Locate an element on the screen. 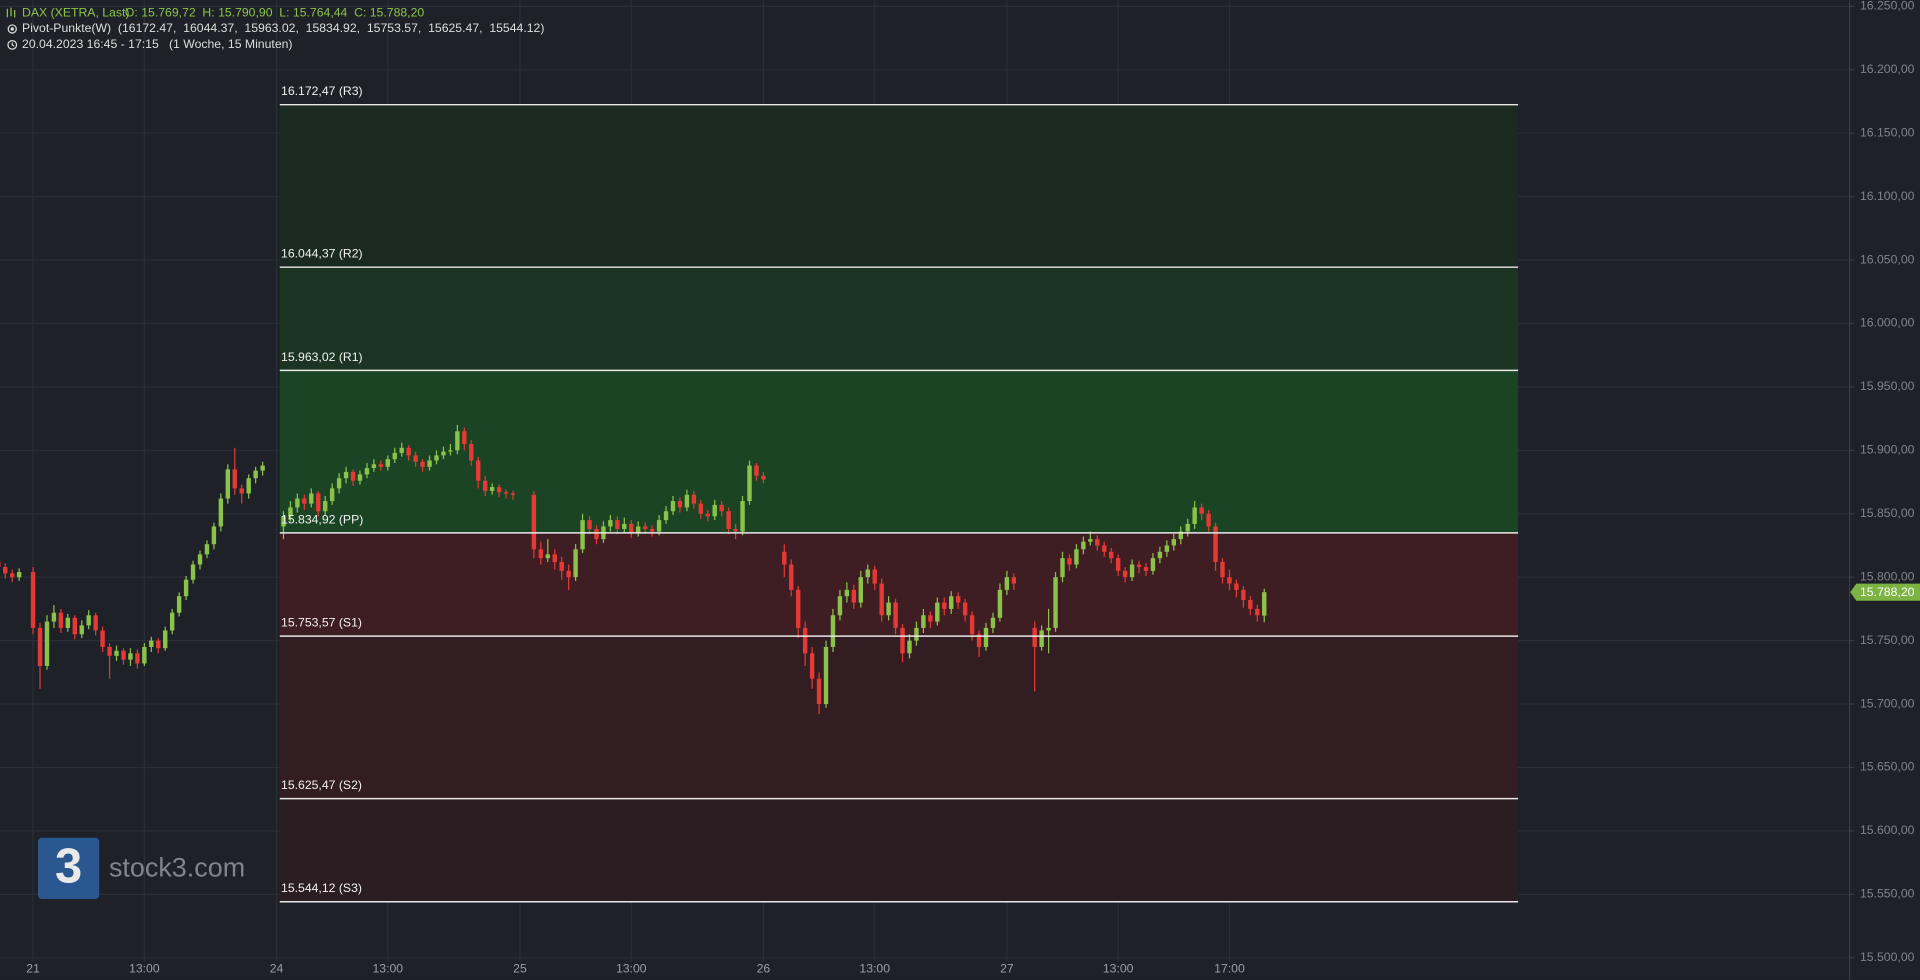 The image size is (1920, 980). x-tick-label: 24 is located at coordinates (277, 969).